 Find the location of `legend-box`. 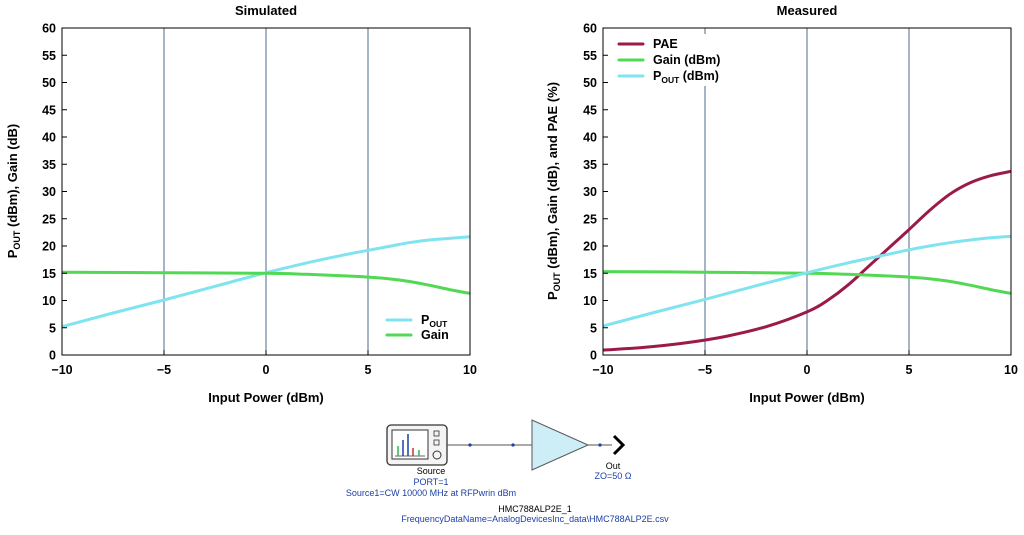

legend-box is located at coordinates (421, 328).